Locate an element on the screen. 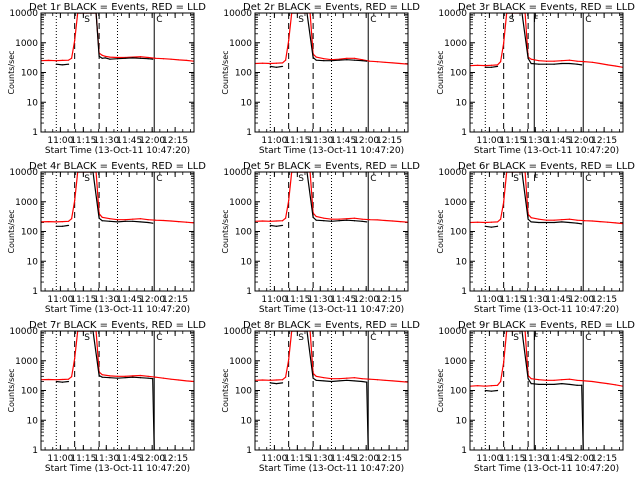  chart-title: Det 5r BLACK = Events, RED = LLD is located at coordinates (331, 166).